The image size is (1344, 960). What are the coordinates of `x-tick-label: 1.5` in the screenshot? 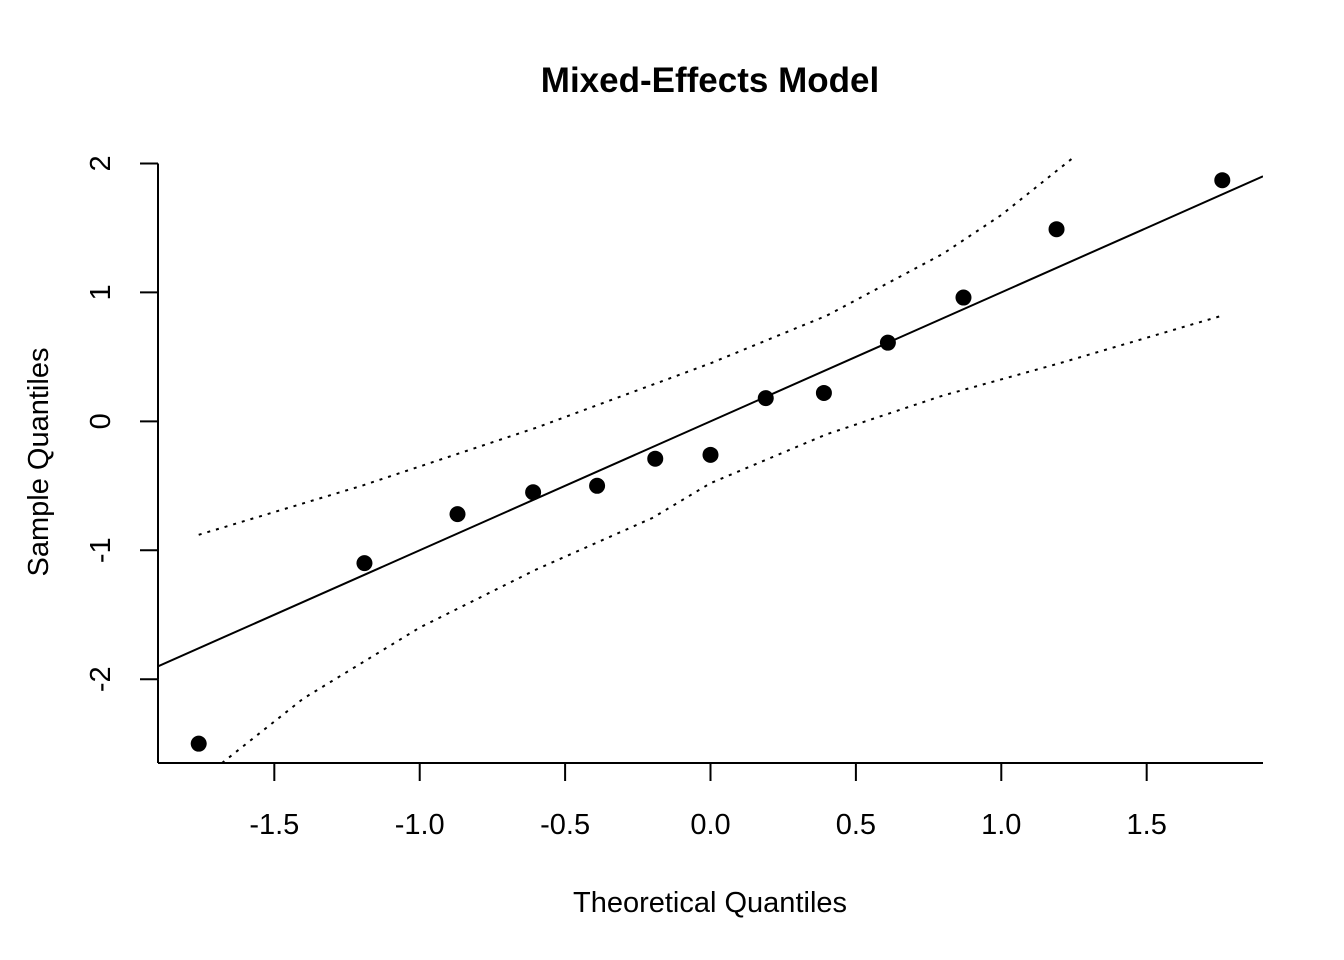 It's located at (1147, 825).